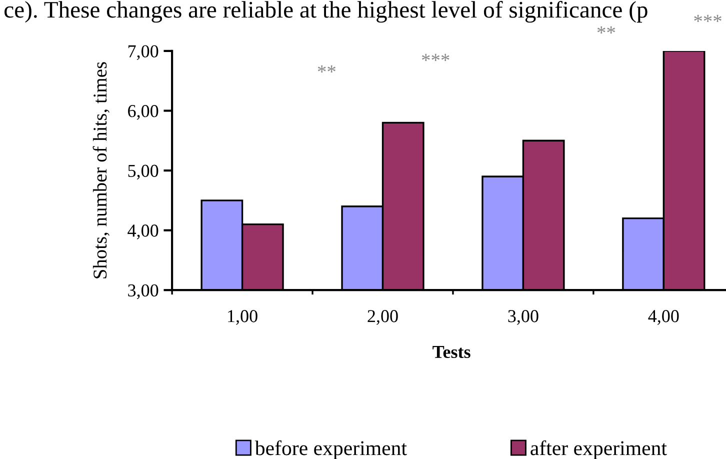 The width and height of the screenshot is (726, 459). Describe the element at coordinates (326, 11) in the screenshot. I see `text: ce). These changes are reliable at the highest level of significance (p` at that location.